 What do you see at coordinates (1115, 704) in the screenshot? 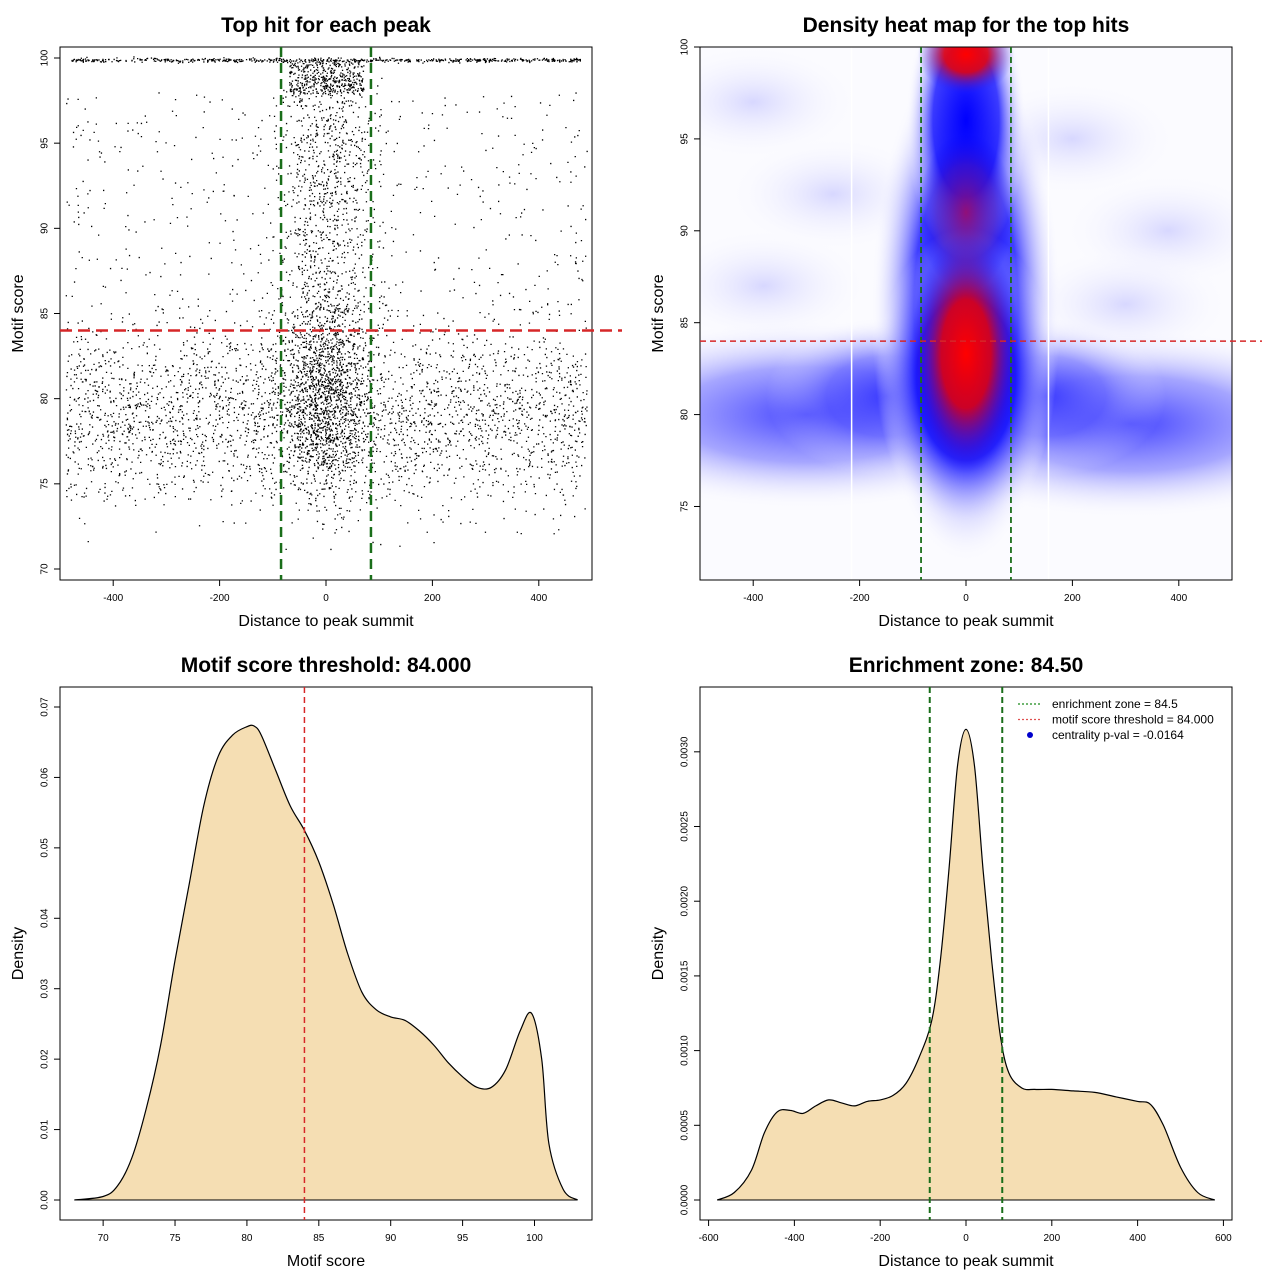
I see `legend-entry-label: enrichment zone = 84.5` at bounding box center [1115, 704].